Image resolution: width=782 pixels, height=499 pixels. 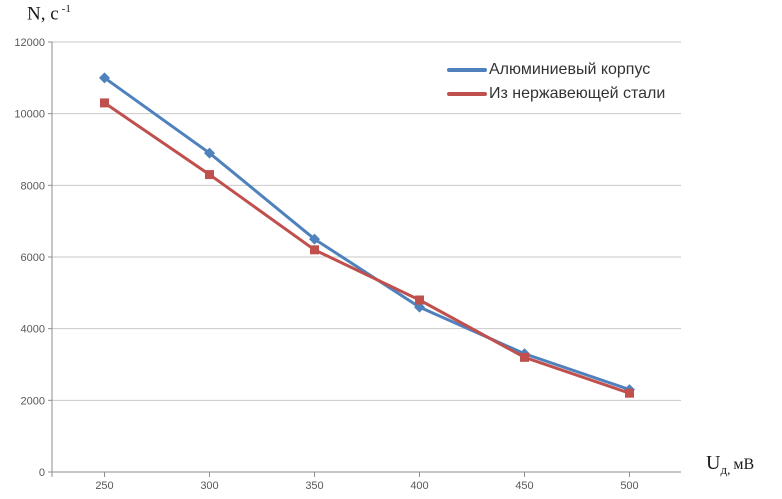 I want to click on x-axis-title: Uд, мВ, so click(x=730, y=465).